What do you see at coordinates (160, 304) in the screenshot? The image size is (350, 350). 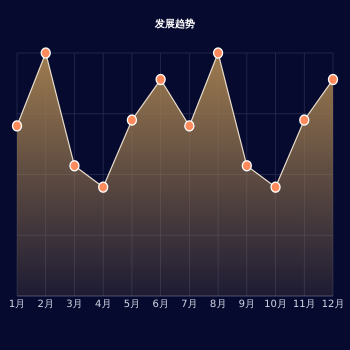 I see `x-tick-label: 6月` at bounding box center [160, 304].